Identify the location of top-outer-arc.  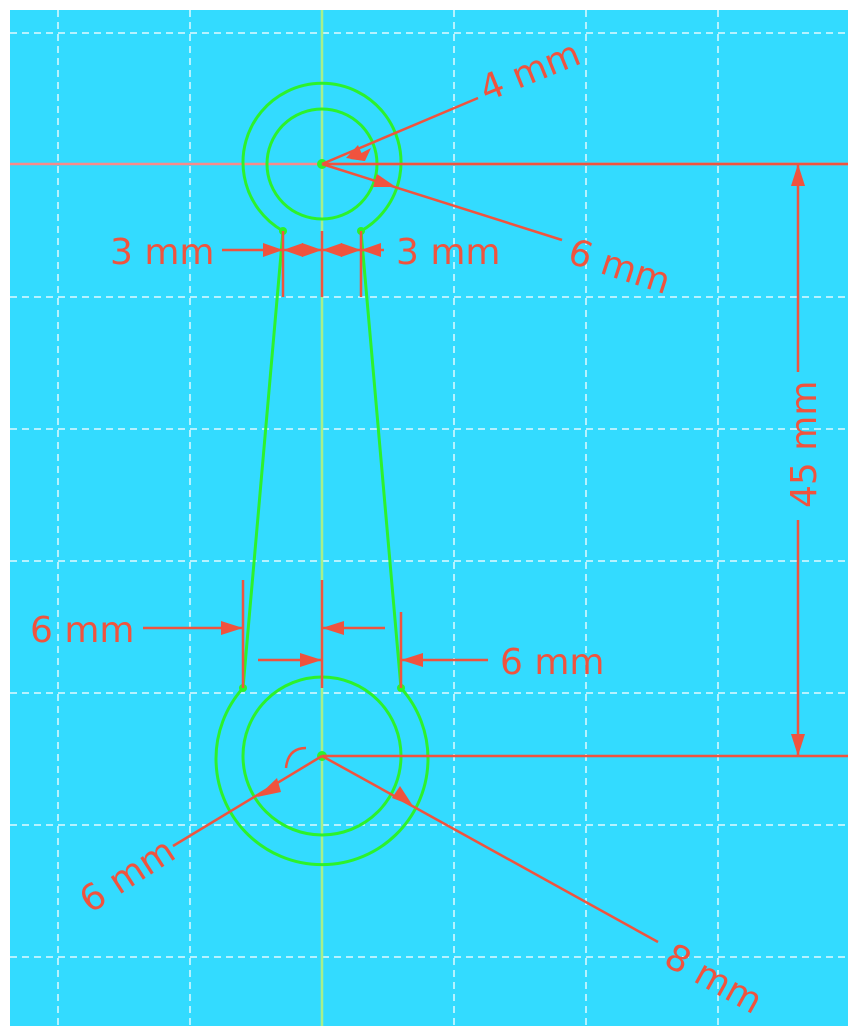
(322, 157).